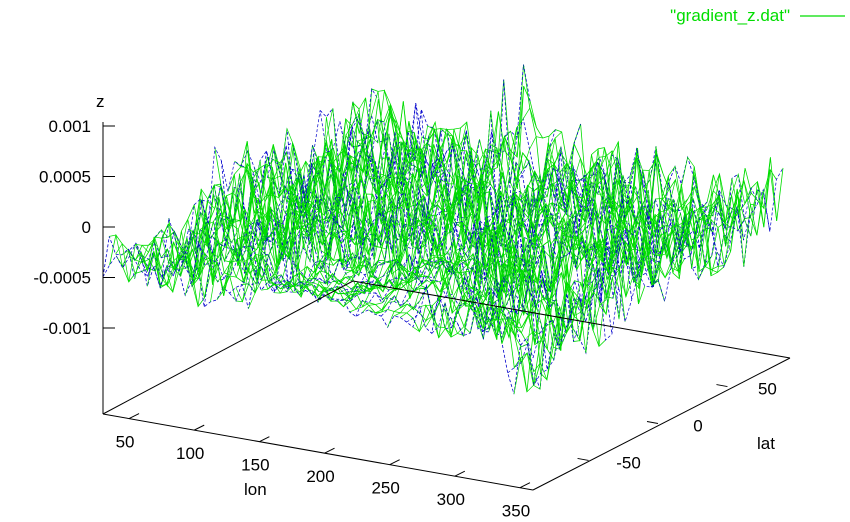 This screenshot has height=522, width=850. I want to click on legend: "gradient_z.dat", so click(757, 15).